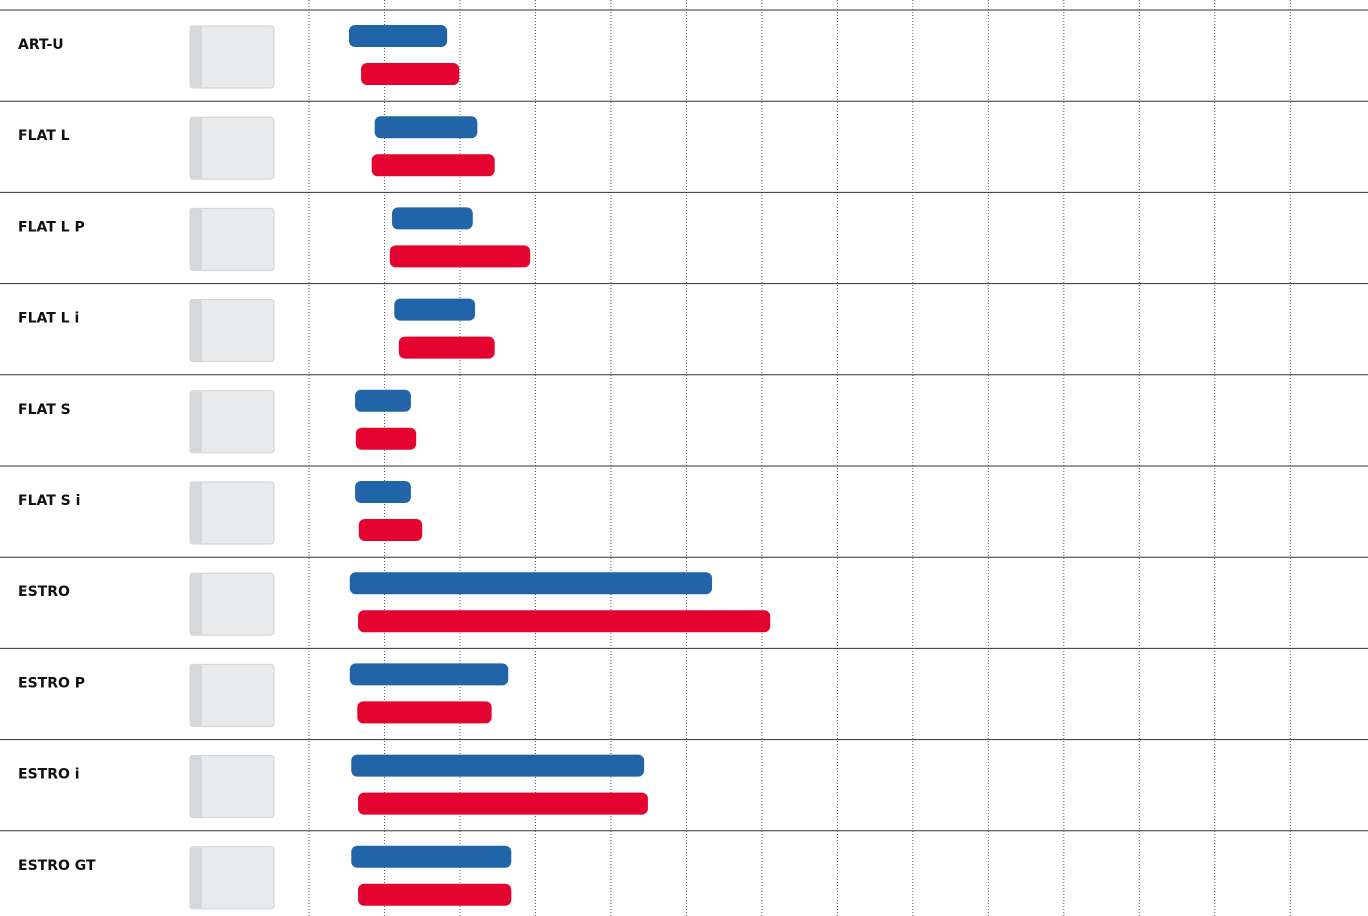 The height and width of the screenshot is (916, 1368). I want to click on row-label: FLAT S i, so click(49, 501).